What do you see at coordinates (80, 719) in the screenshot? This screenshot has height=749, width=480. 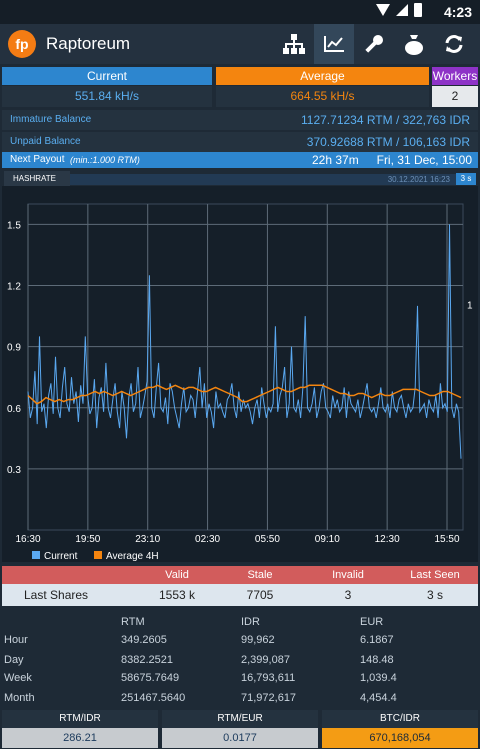 I see `rate-label: RTM/IDR` at bounding box center [80, 719].